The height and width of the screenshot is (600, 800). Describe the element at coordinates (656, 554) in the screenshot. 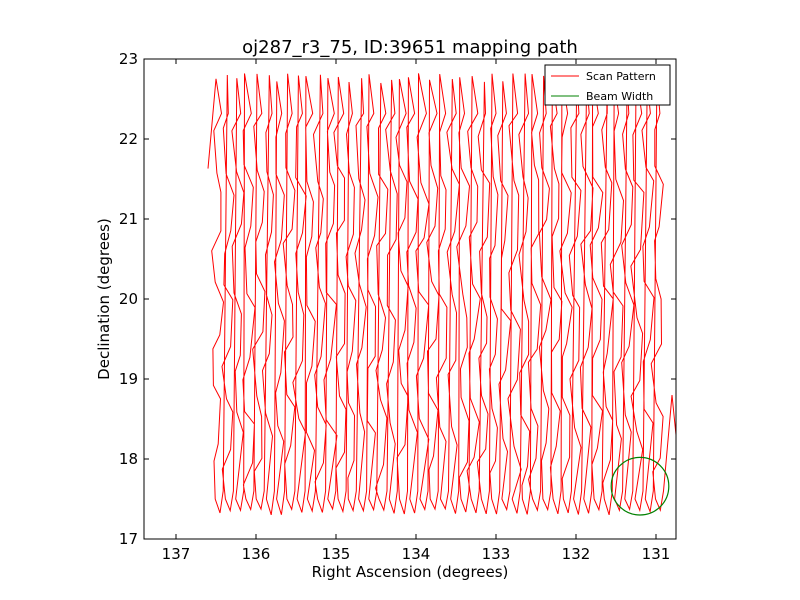

I see `x-tick-label: 131` at that location.